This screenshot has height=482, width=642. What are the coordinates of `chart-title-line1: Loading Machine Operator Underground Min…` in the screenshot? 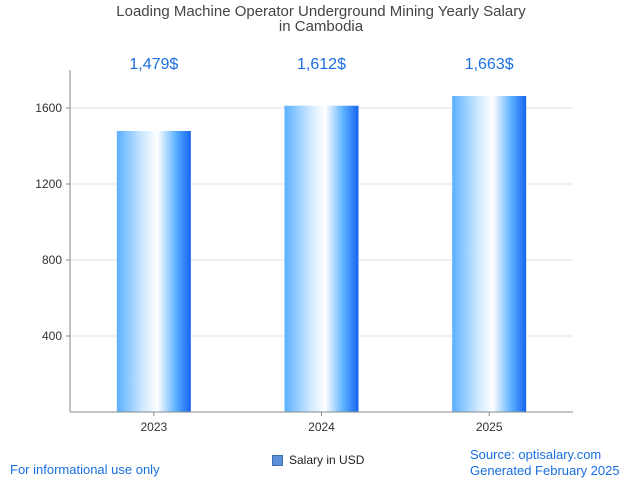 It's located at (321, 11).